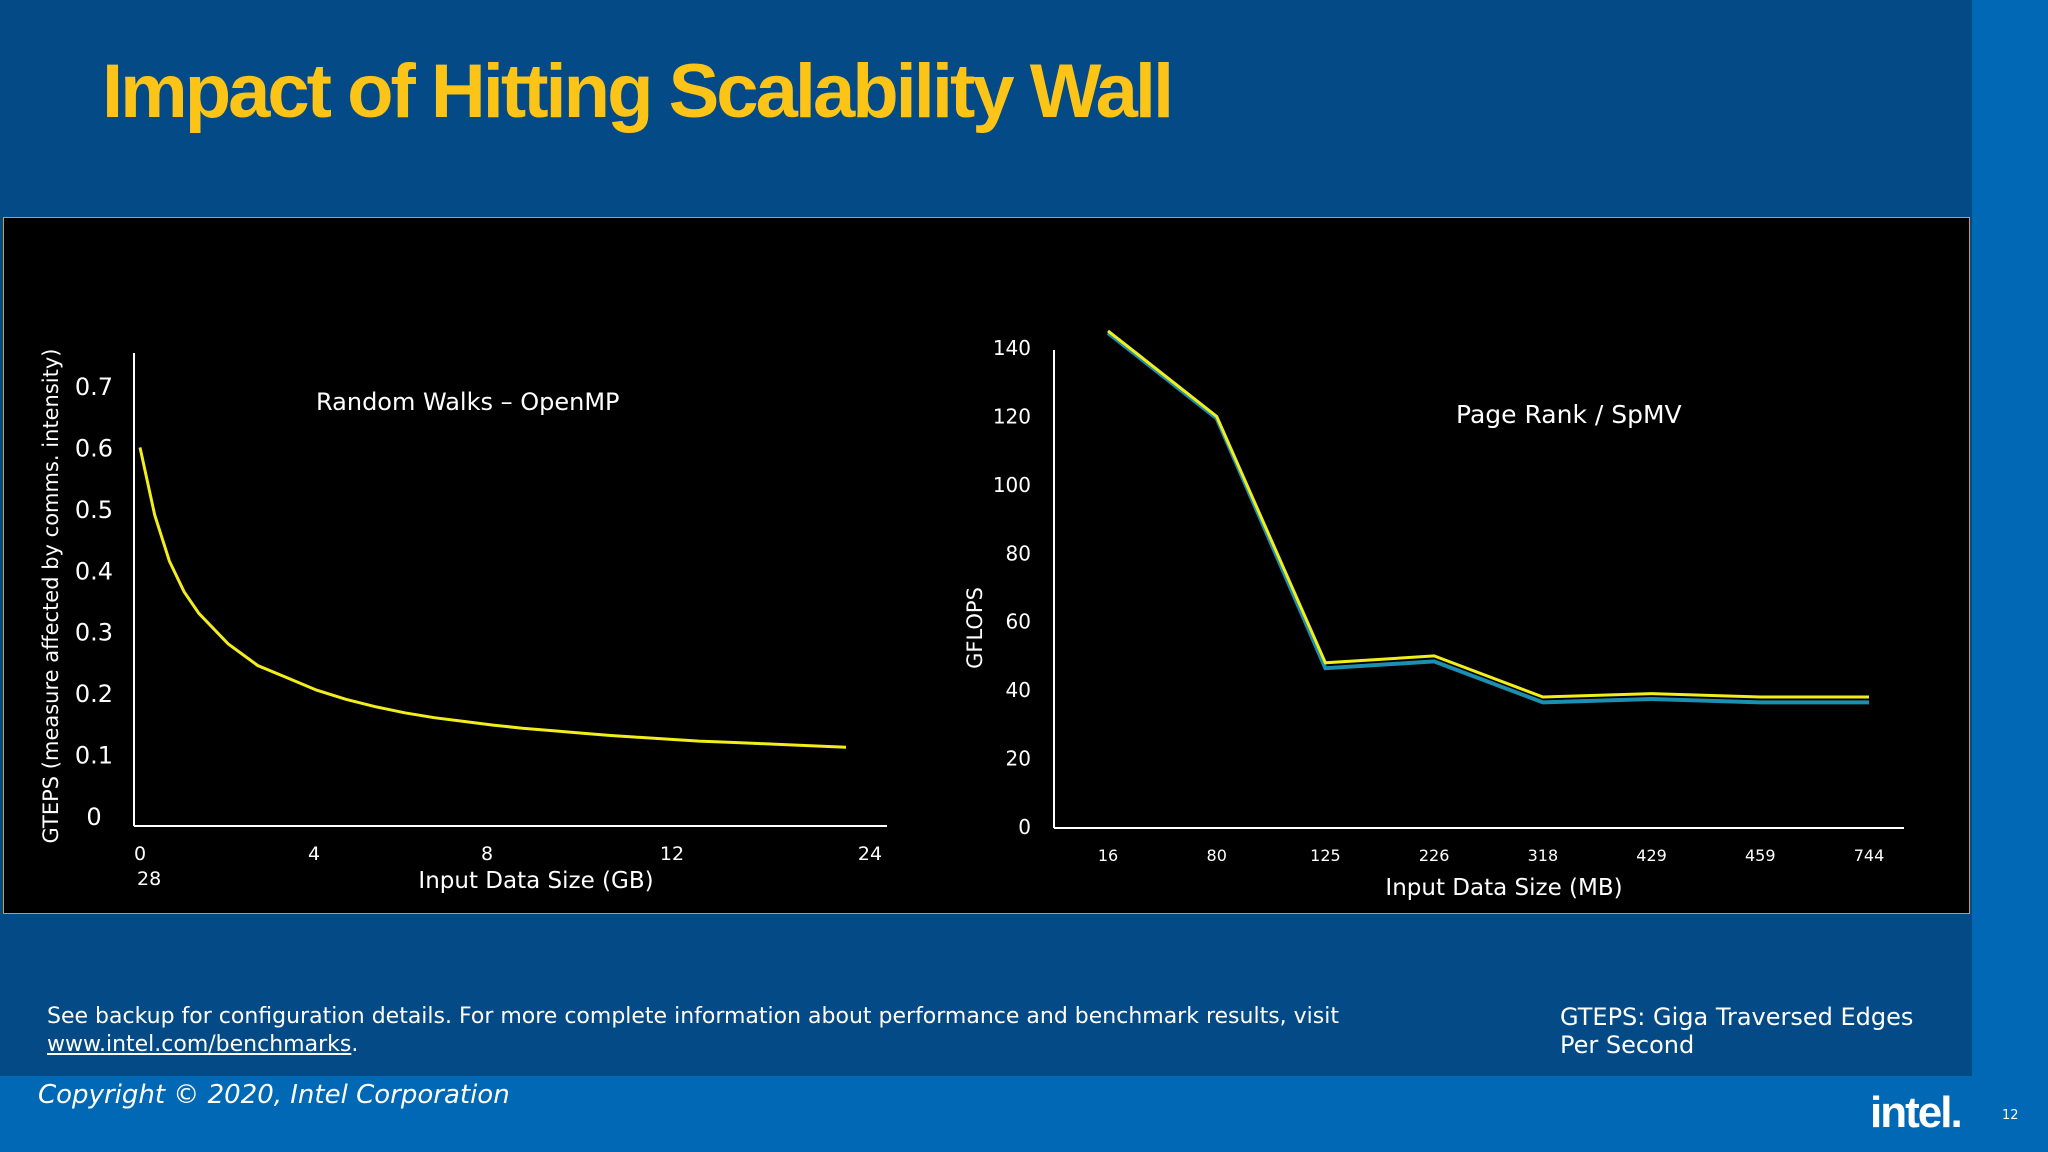  What do you see at coordinates (2010, 1115) in the screenshot?
I see `page-number: 12` at bounding box center [2010, 1115].